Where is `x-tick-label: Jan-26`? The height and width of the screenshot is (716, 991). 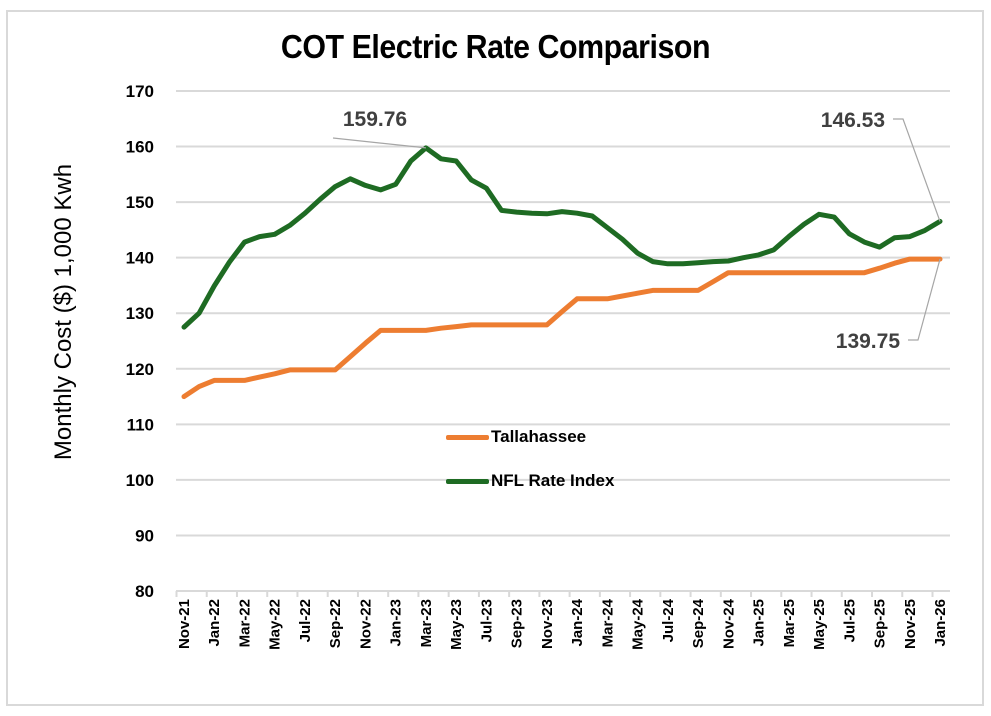 x-tick-label: Jan-26 is located at coordinates (940, 623).